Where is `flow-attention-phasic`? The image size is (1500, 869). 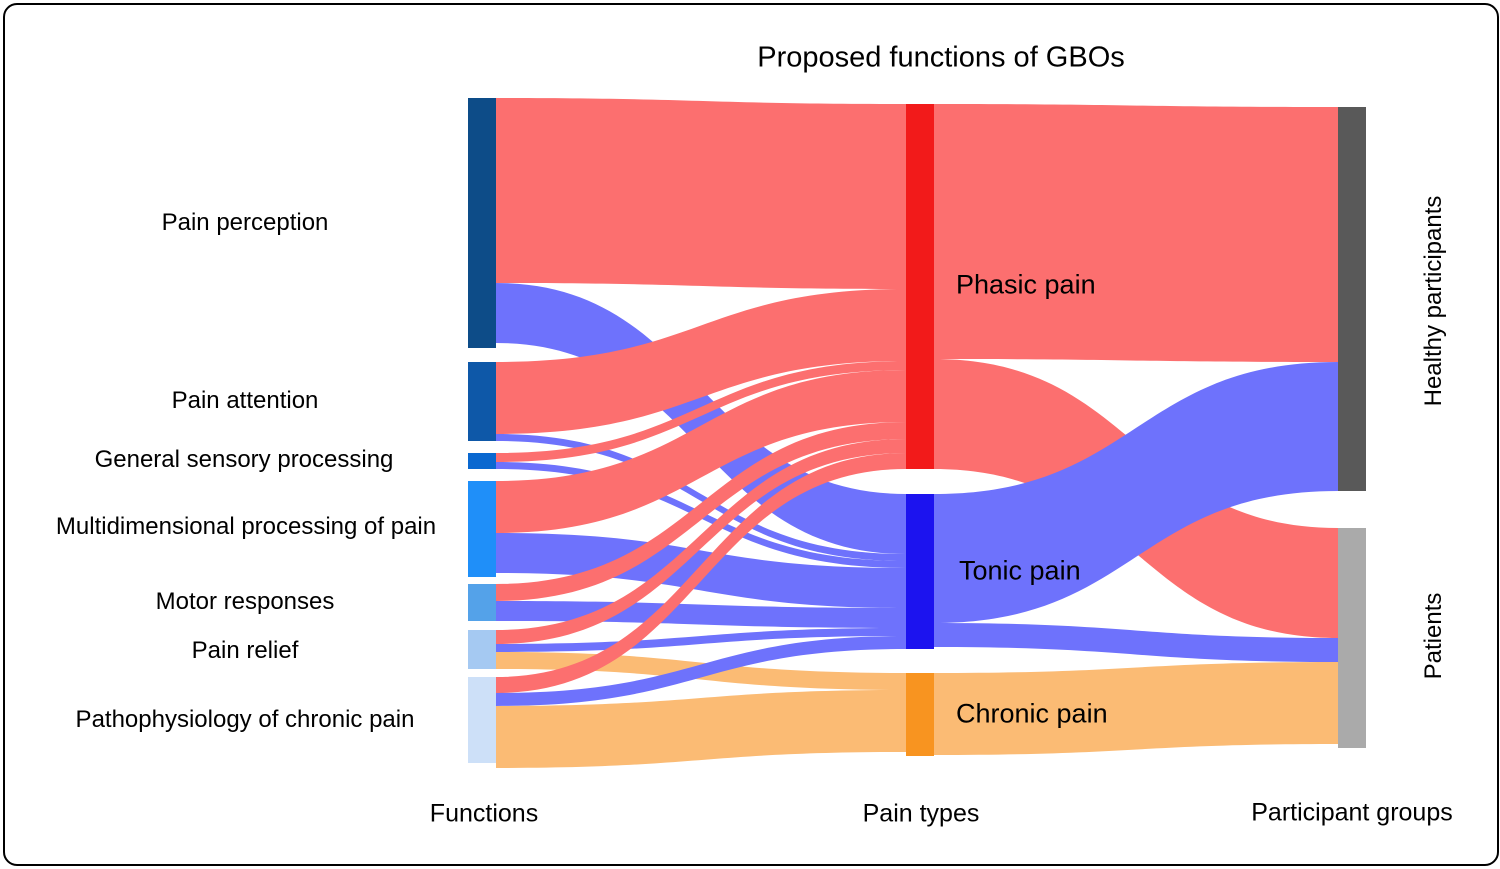 flow-attention-phasic is located at coordinates (701, 361).